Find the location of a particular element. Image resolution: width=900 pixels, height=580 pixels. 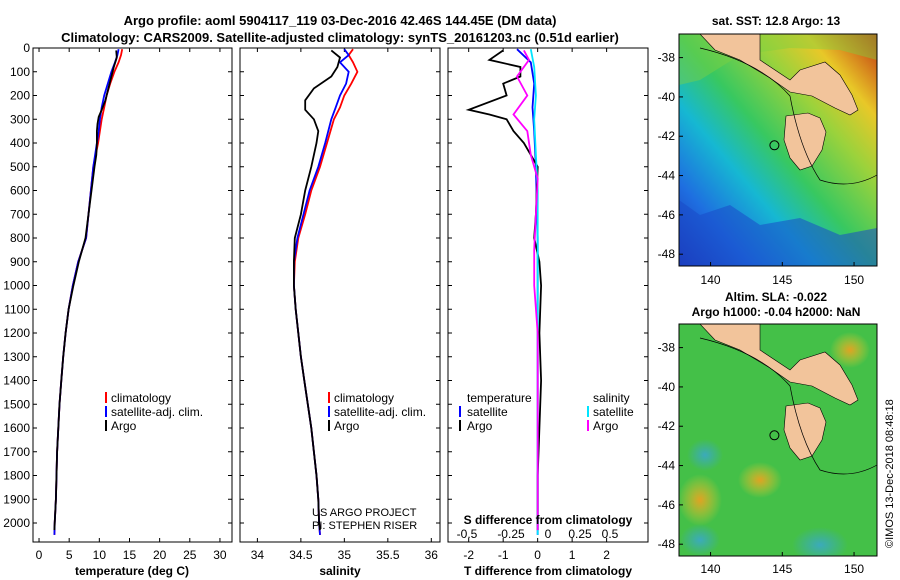

argo-position-marker is located at coordinates (774, 145).